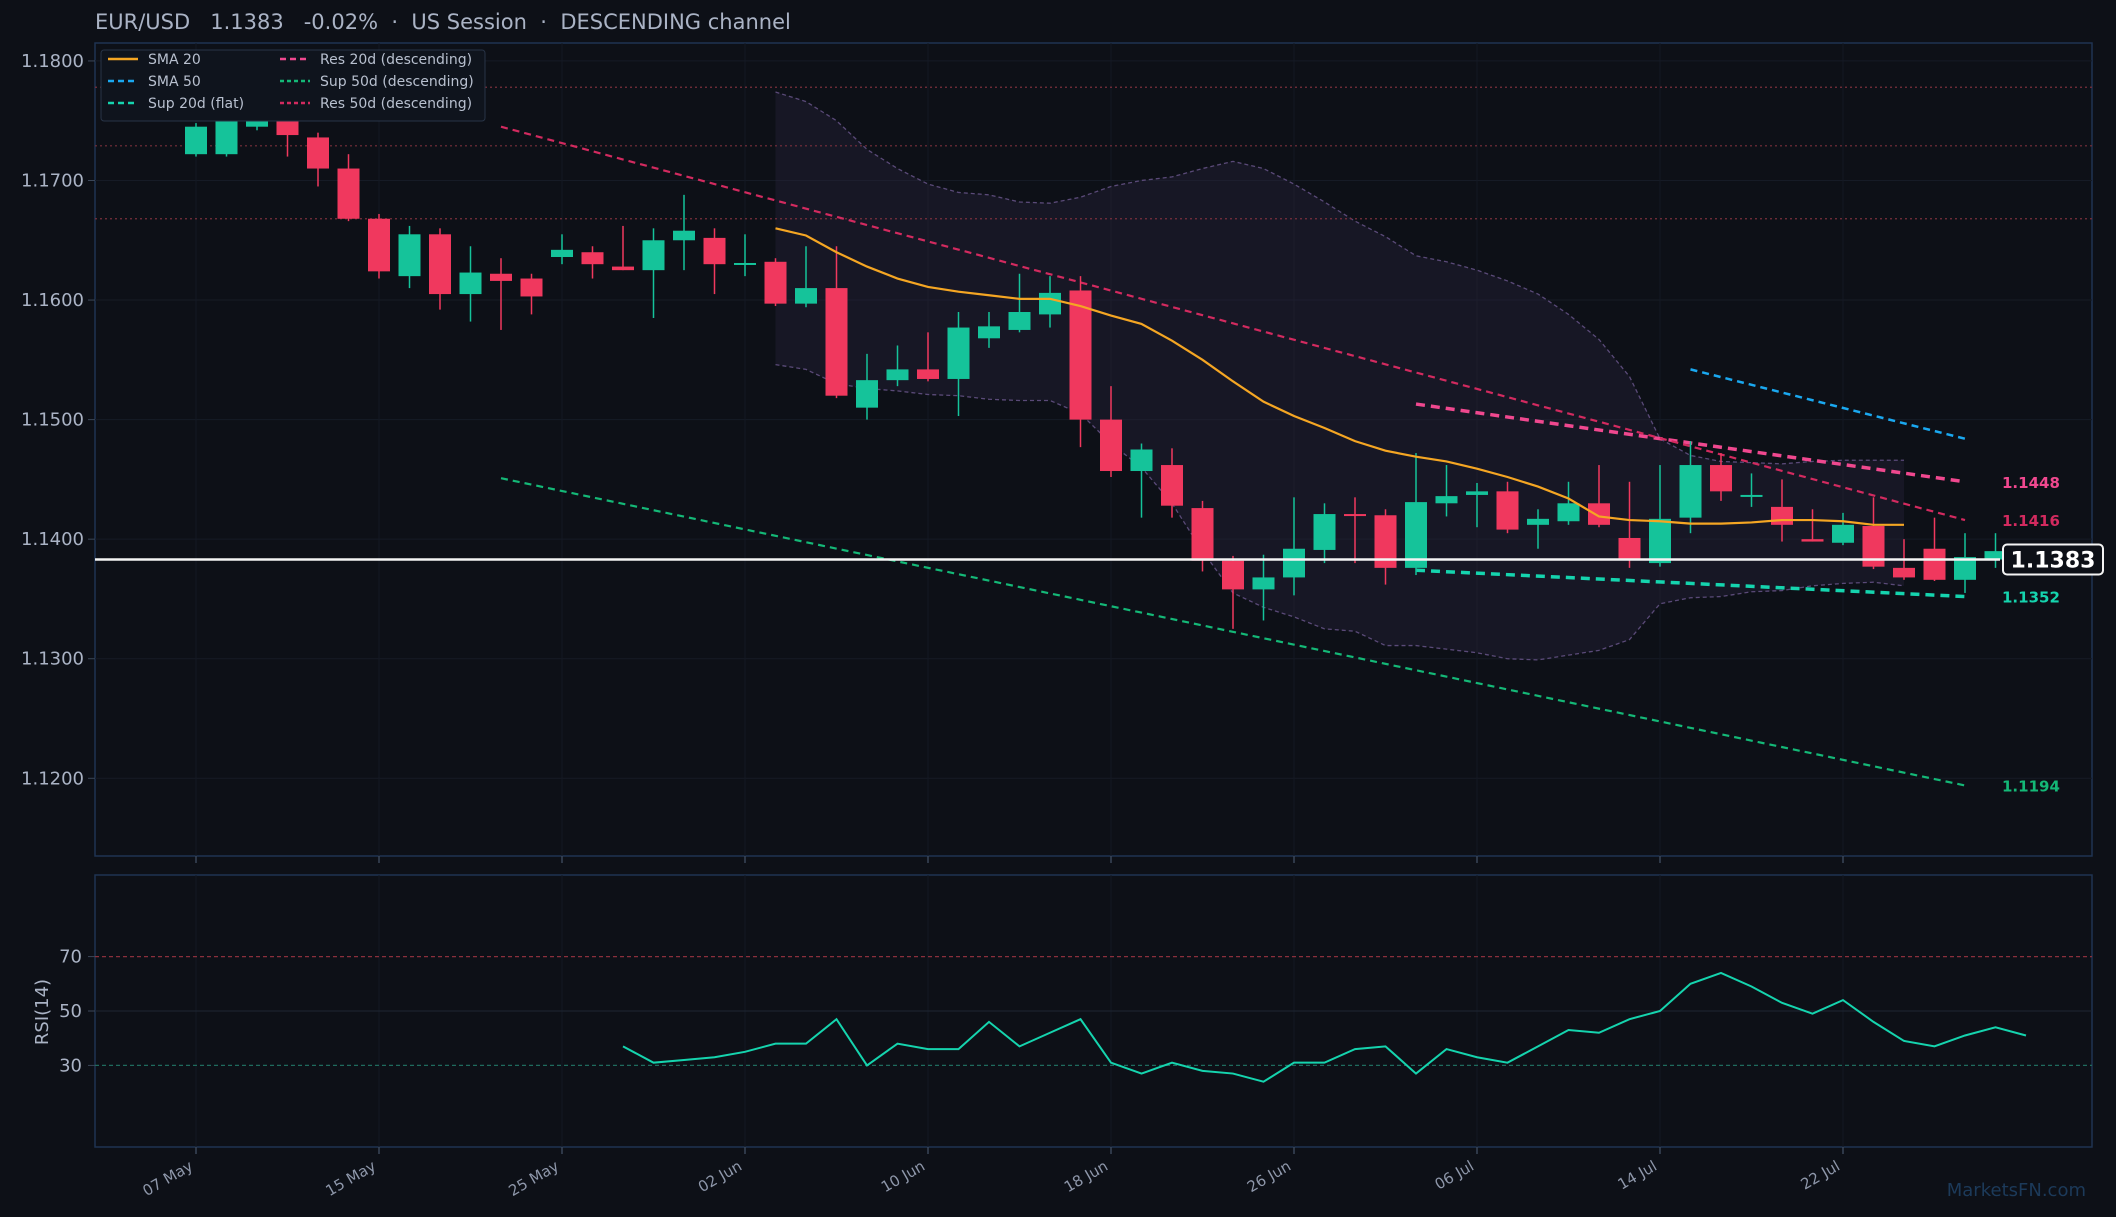 This screenshot has width=2116, height=1217. What do you see at coordinates (1637, 1175) in the screenshot?
I see `x-tick-label: 14 Jul` at bounding box center [1637, 1175].